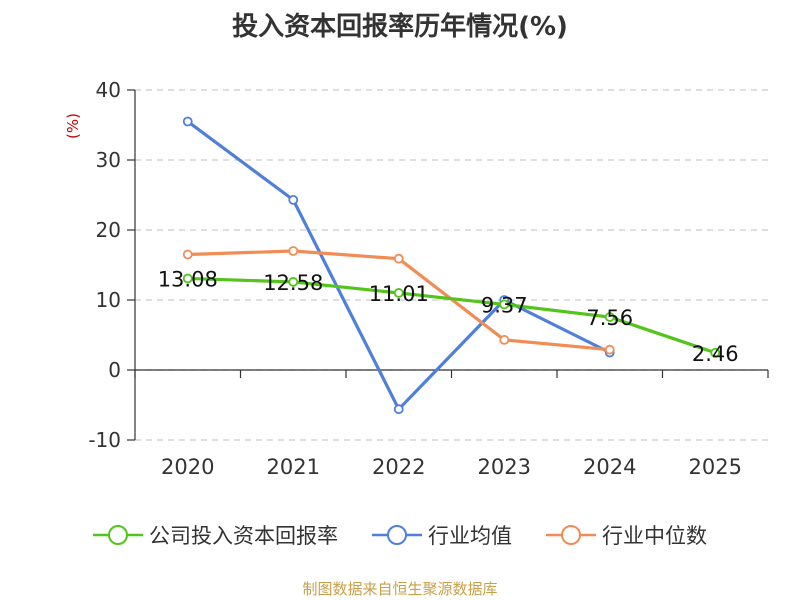 The height and width of the screenshot is (600, 800). I want to click on y-tick-label: 30, so click(108, 160).